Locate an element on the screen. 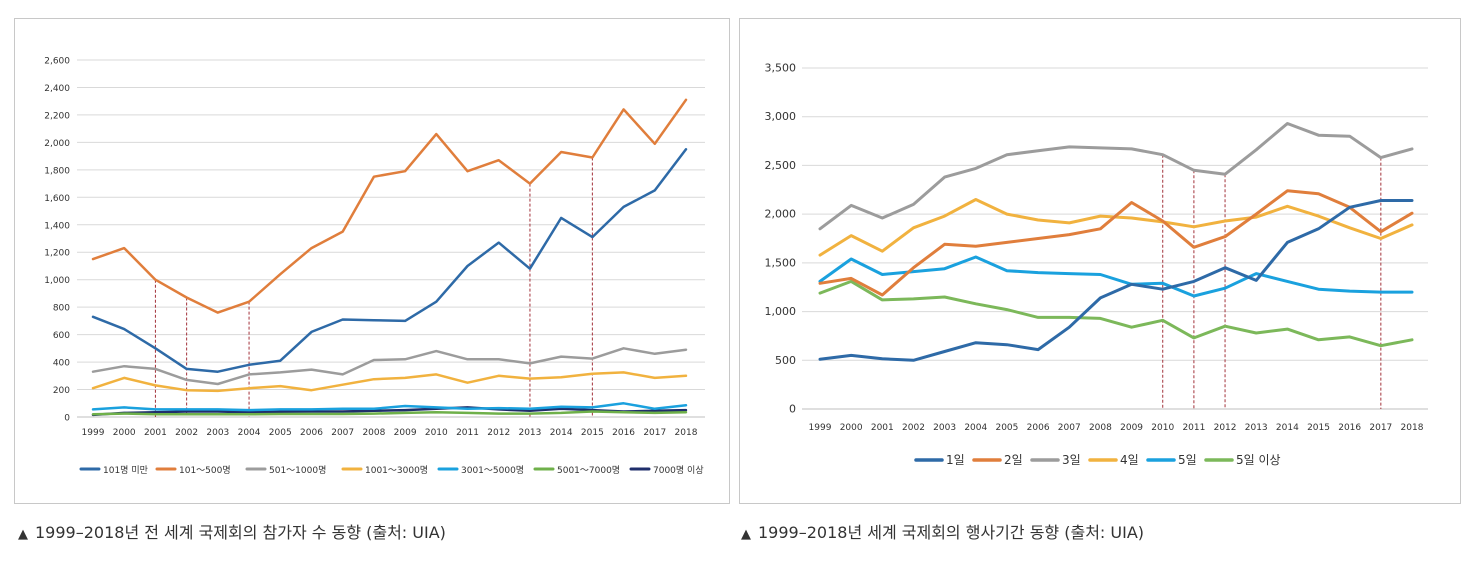 The height and width of the screenshot is (572, 1474). legend-label: 101명 미만 is located at coordinates (125, 470).